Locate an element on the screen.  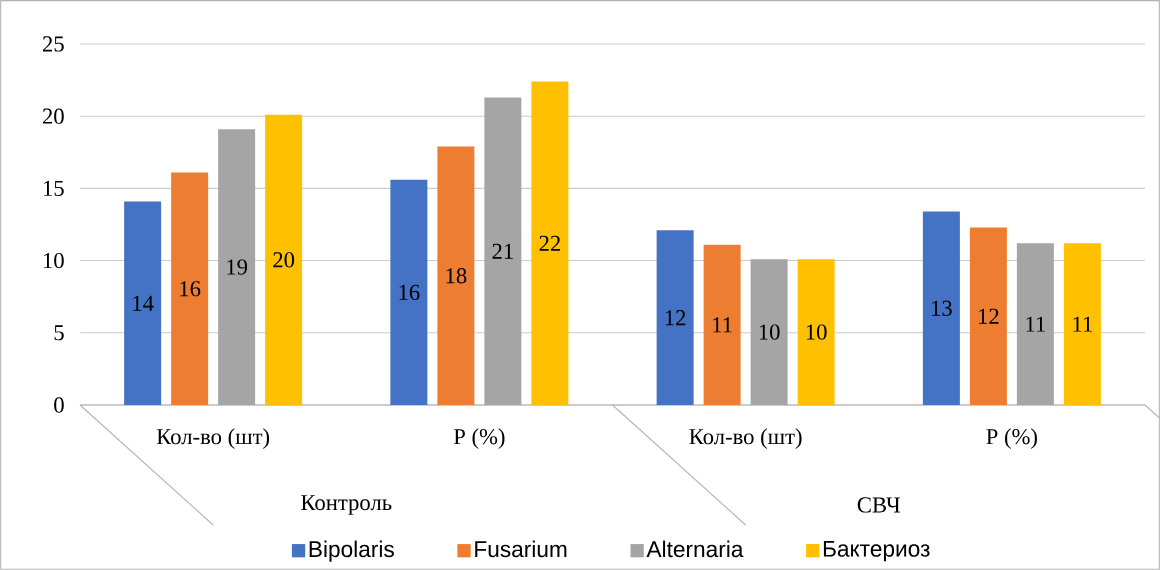
data-label: 20 is located at coordinates (284, 260).